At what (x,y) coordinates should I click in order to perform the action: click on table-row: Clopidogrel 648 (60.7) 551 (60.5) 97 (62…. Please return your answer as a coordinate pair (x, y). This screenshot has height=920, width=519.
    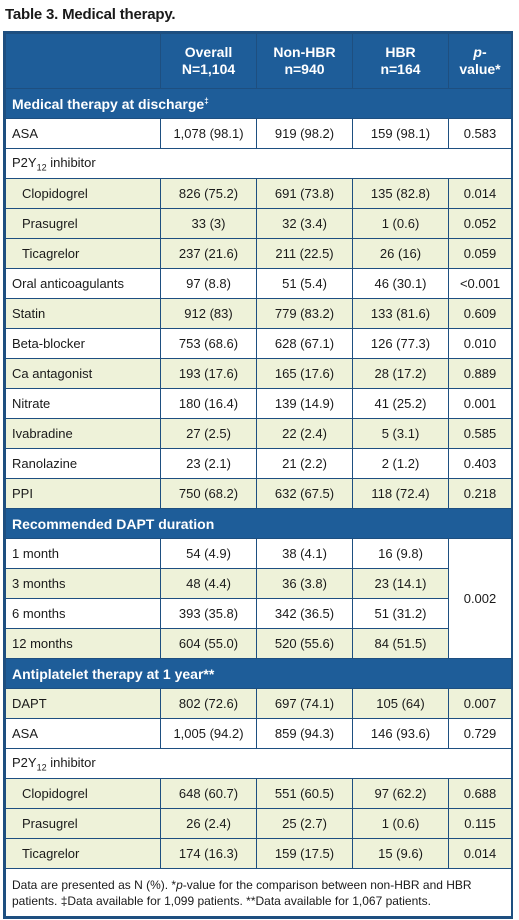
    Looking at the image, I should click on (258, 793).